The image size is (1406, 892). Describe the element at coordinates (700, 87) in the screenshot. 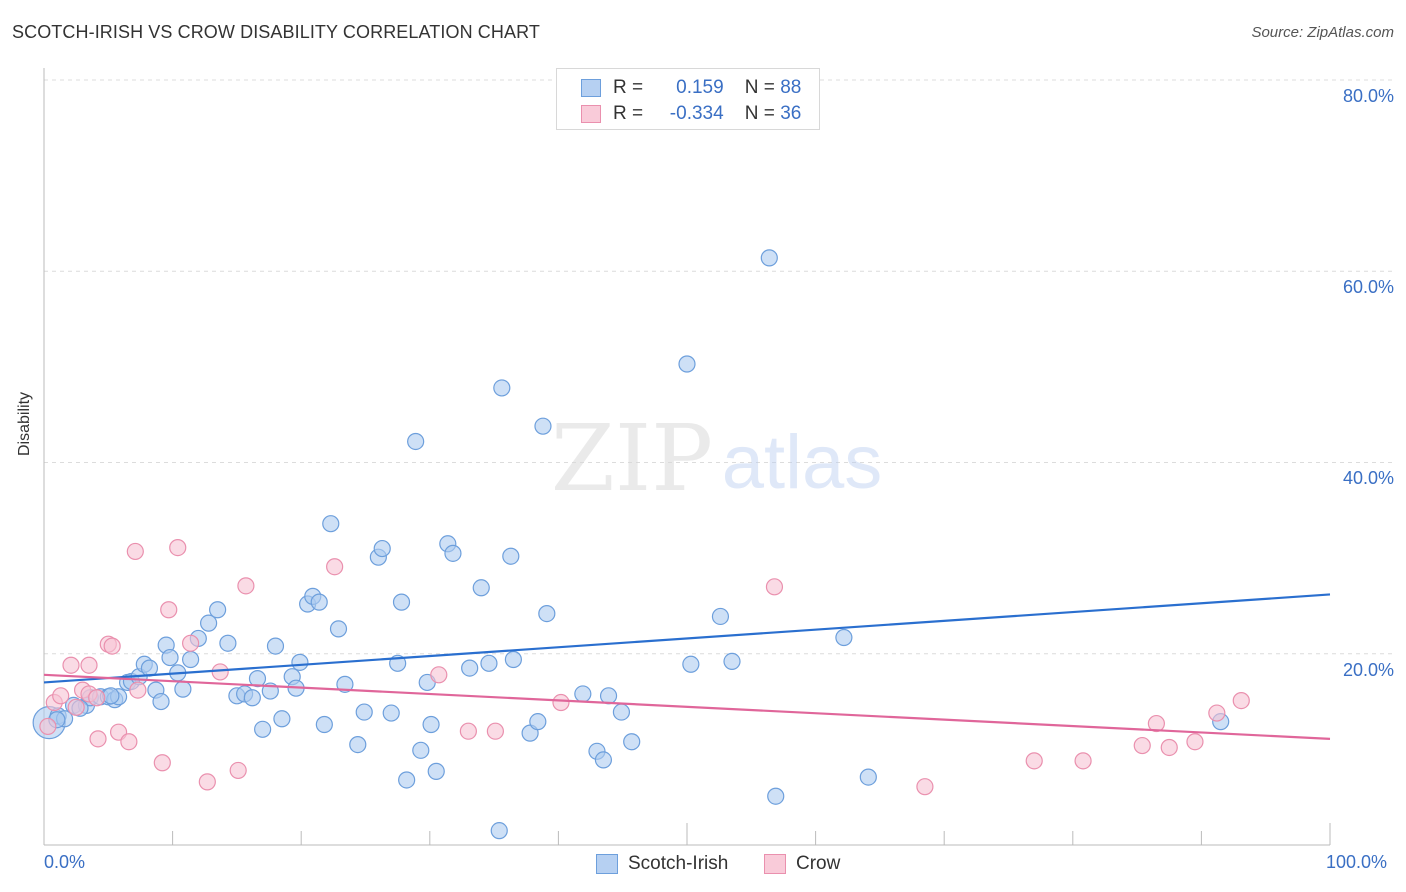

I see `r-value: 0.159` at that location.